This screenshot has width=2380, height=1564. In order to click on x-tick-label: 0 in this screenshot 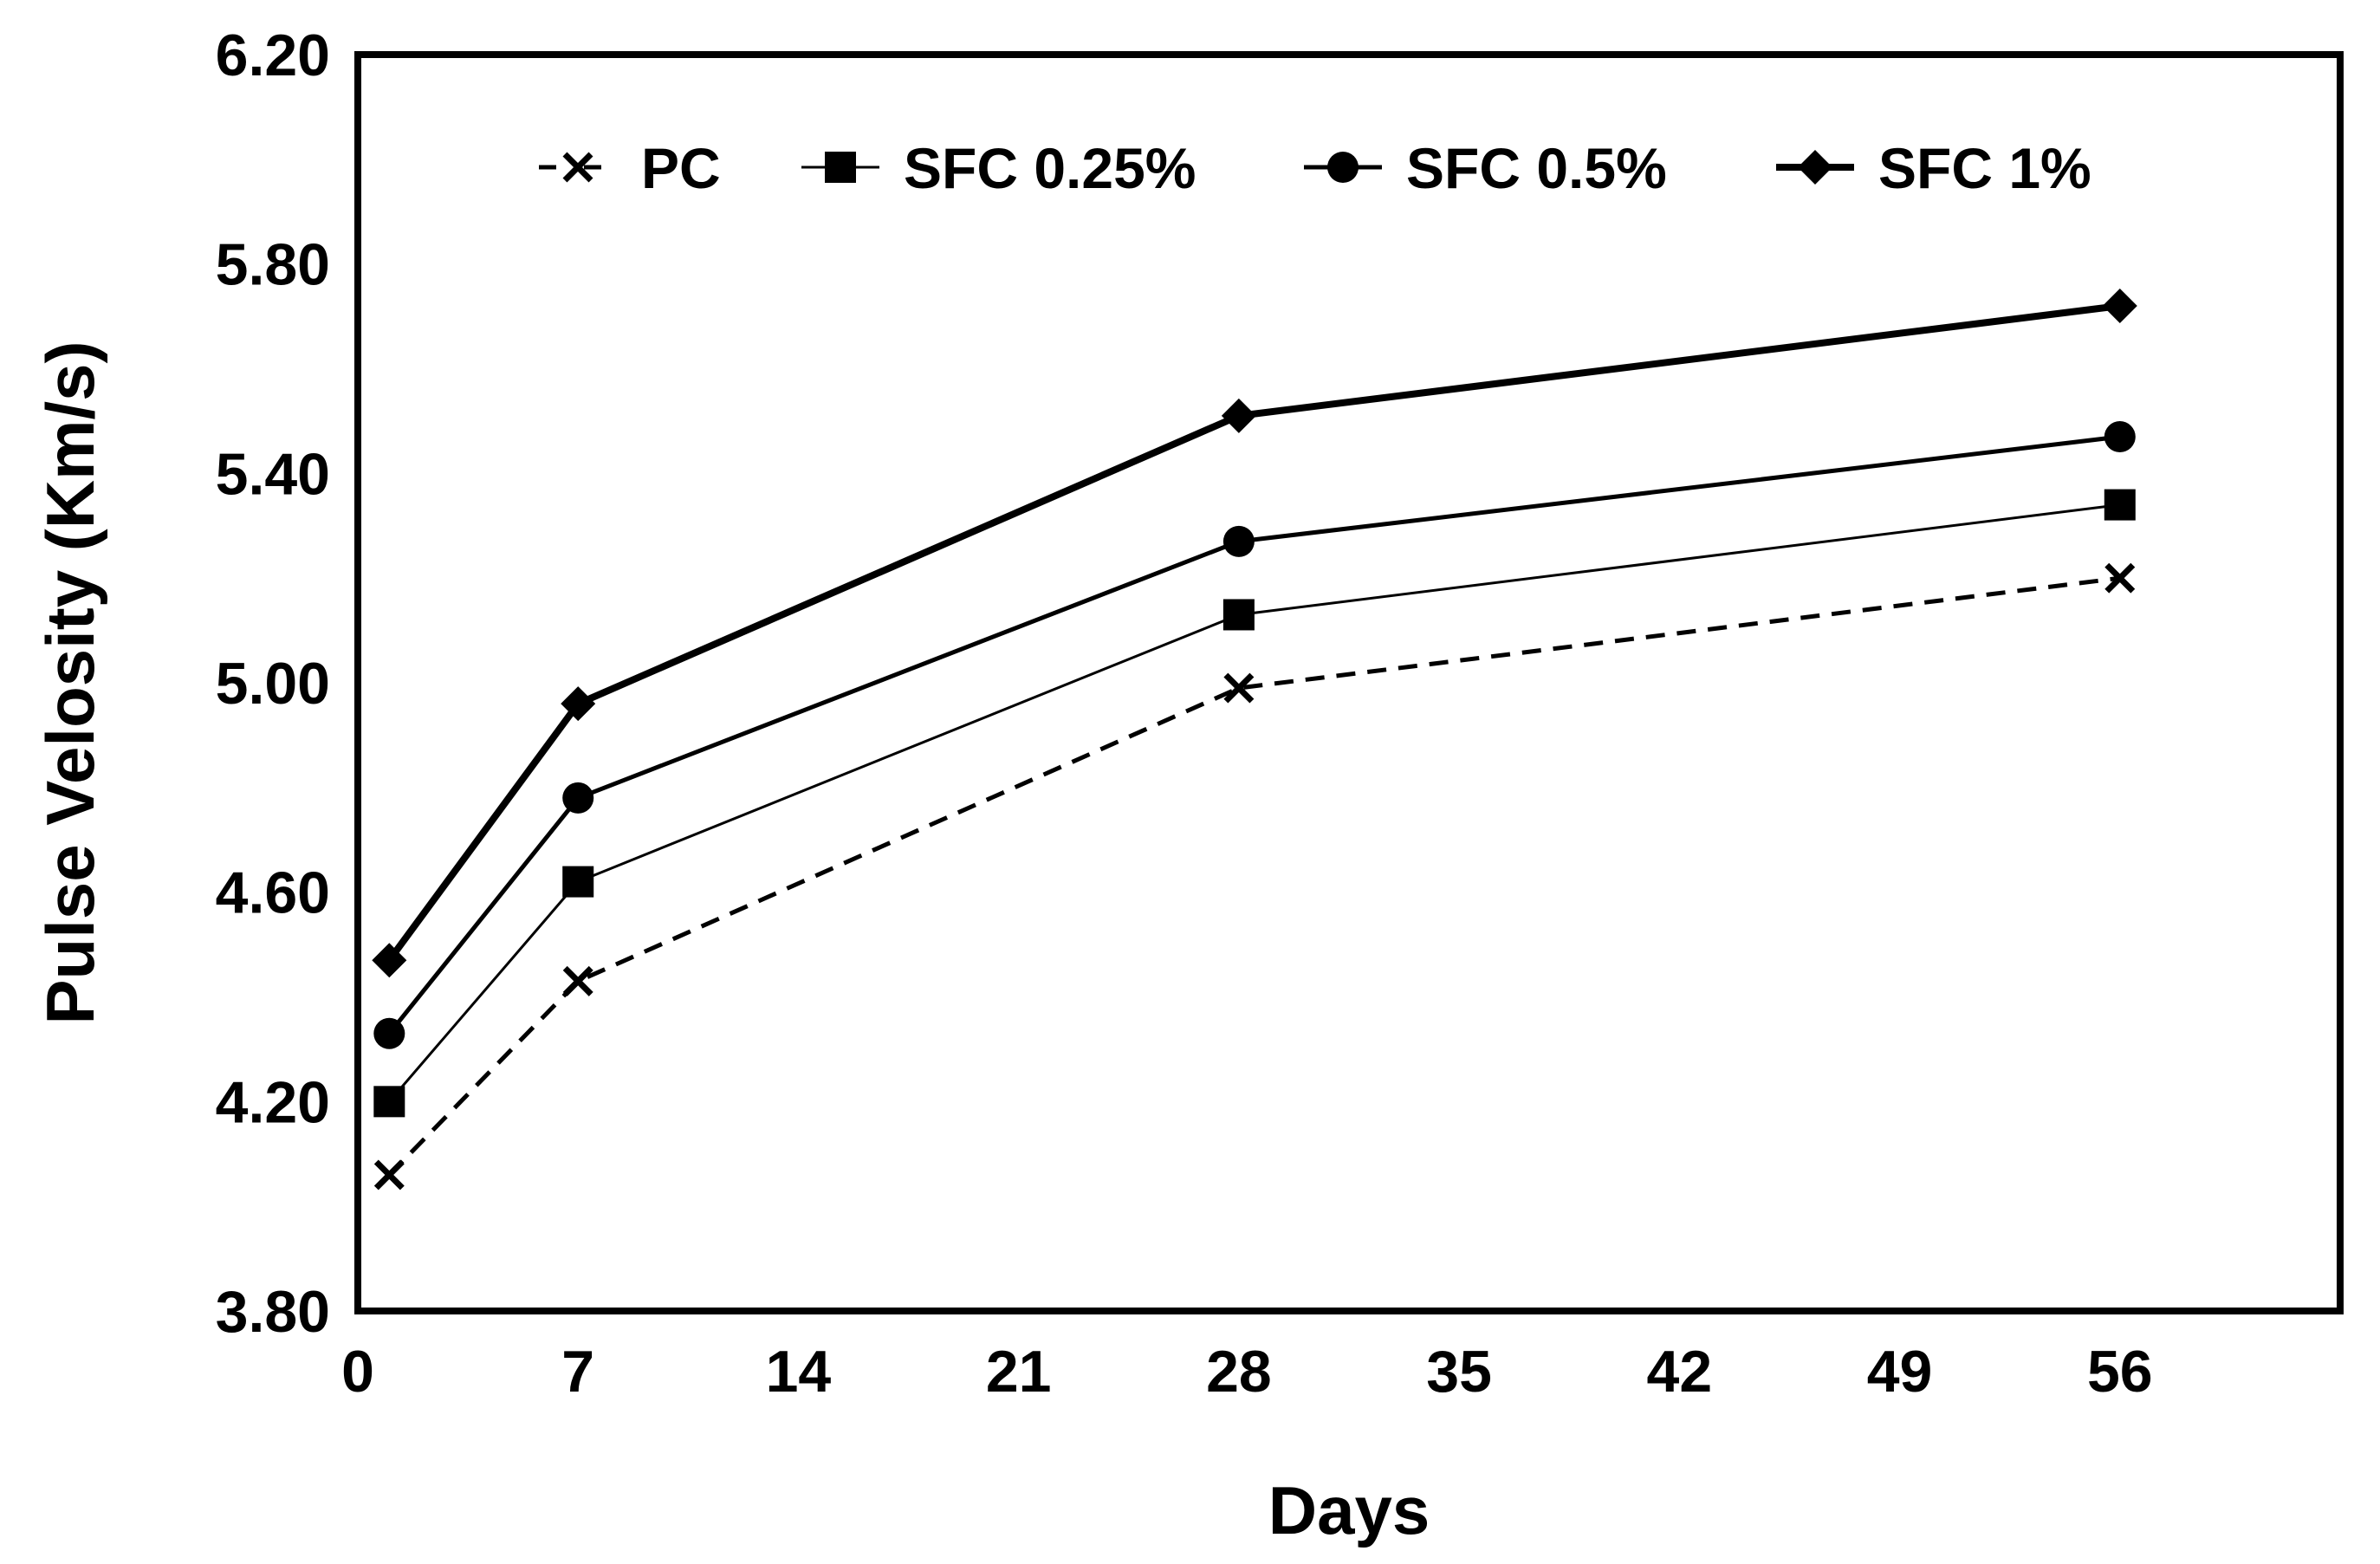, I will do `click(357, 1372)`.